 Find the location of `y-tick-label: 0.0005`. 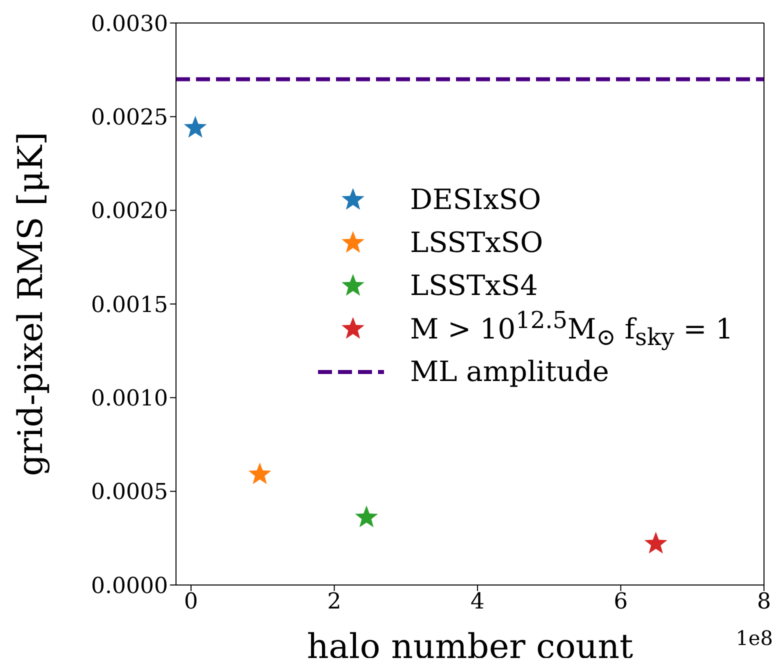

y-tick-label: 0.0005 is located at coordinates (129, 493).